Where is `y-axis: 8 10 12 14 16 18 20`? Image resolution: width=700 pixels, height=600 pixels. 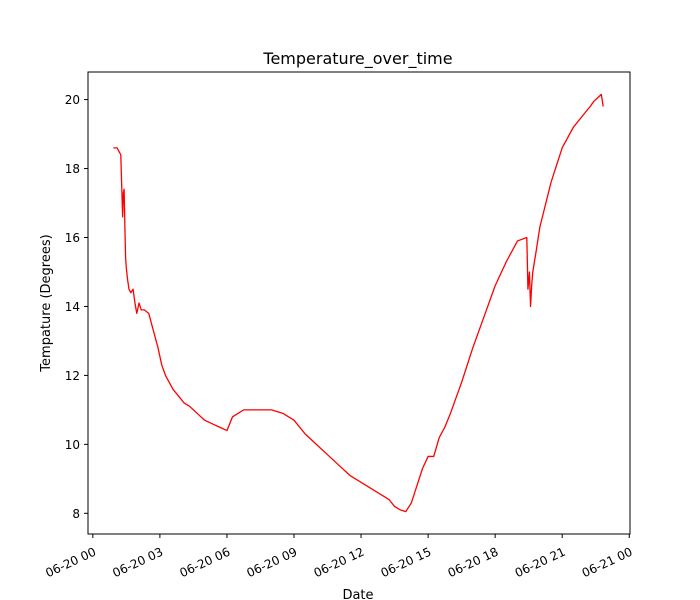
y-axis: 8 10 12 14 16 18 20 is located at coordinates (76, 307).